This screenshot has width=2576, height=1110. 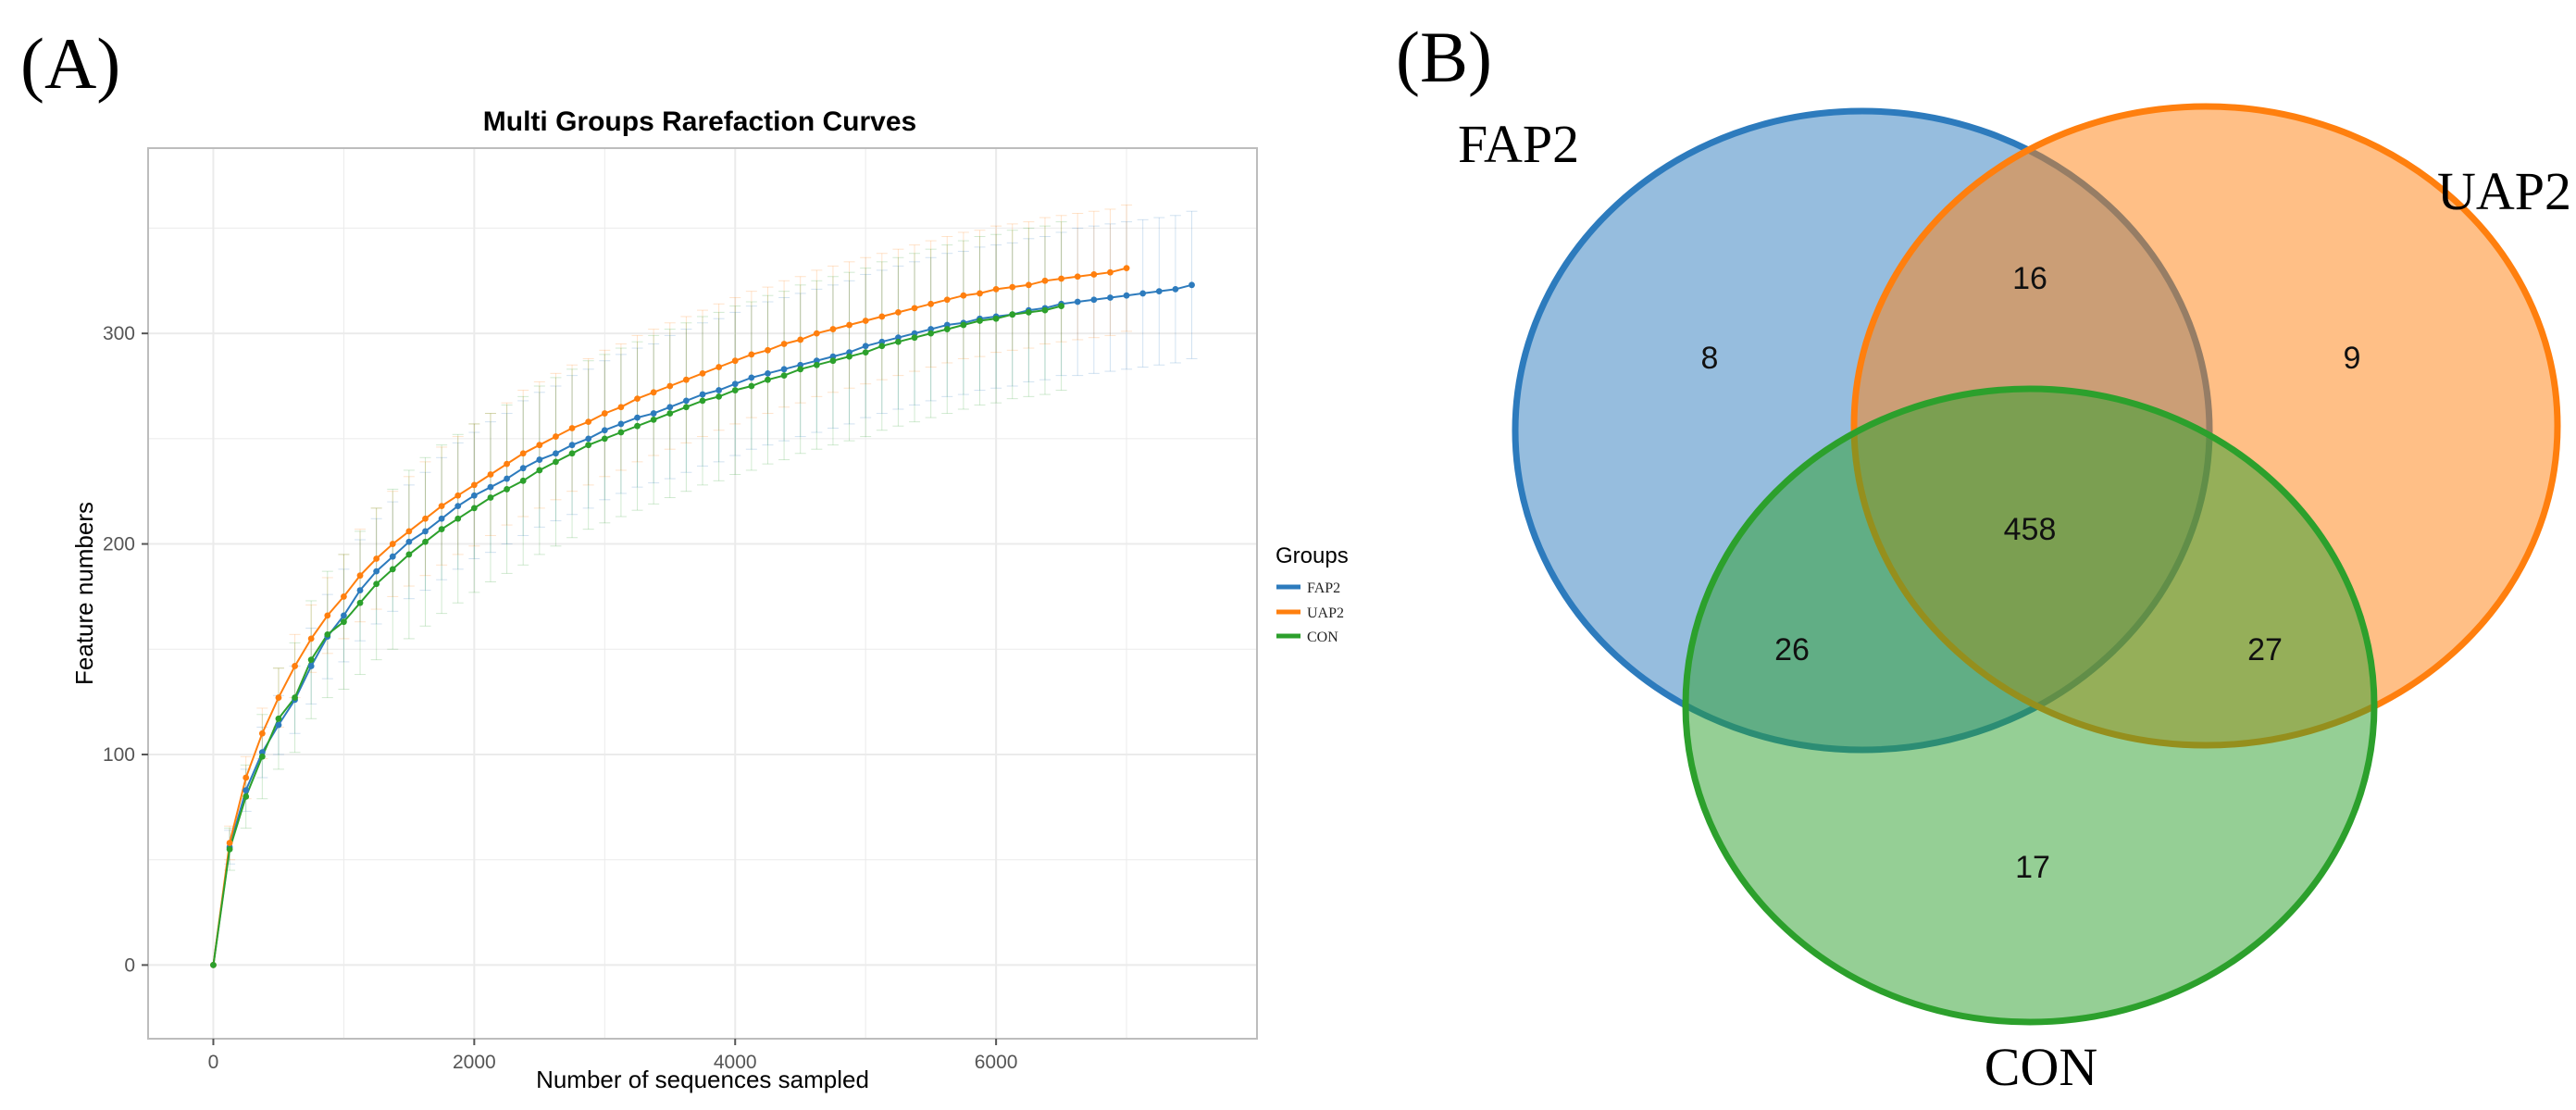 I want to click on venn-count-uap2-con: 27, so click(x=2265, y=649).